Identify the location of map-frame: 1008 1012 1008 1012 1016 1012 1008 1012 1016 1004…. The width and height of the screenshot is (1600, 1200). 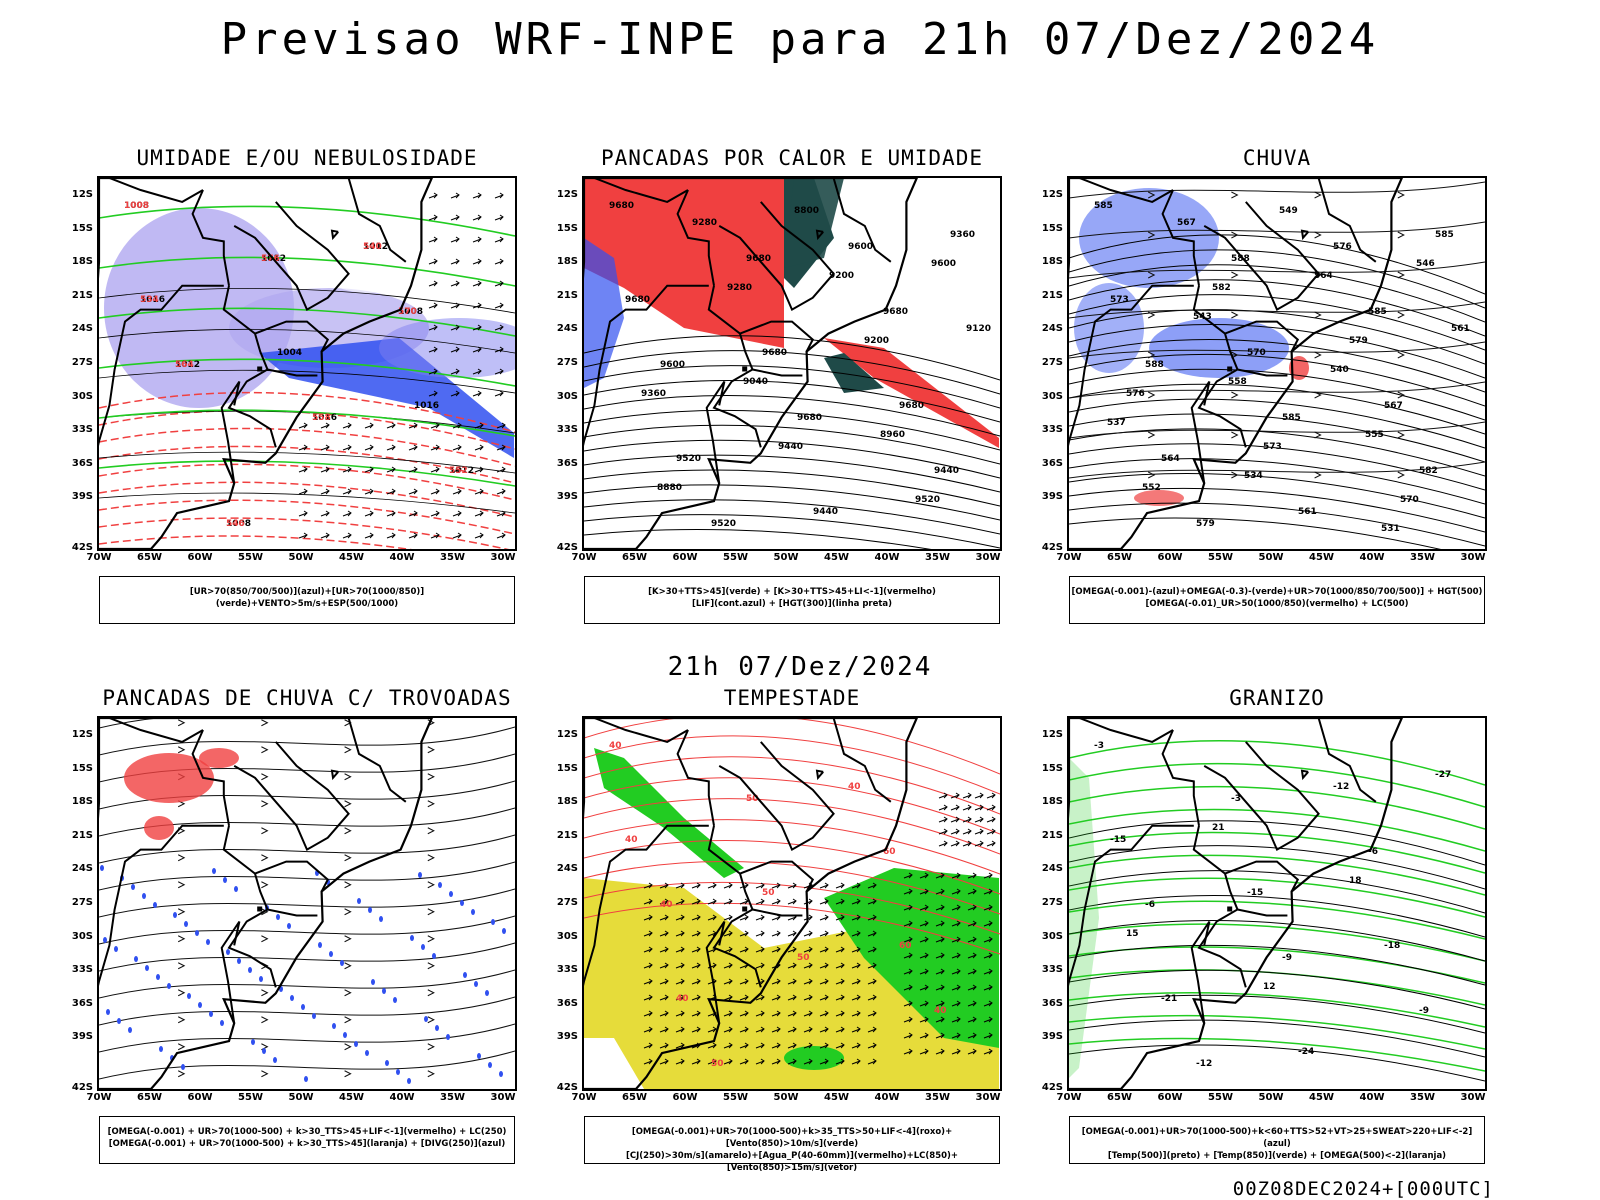
(307, 363).